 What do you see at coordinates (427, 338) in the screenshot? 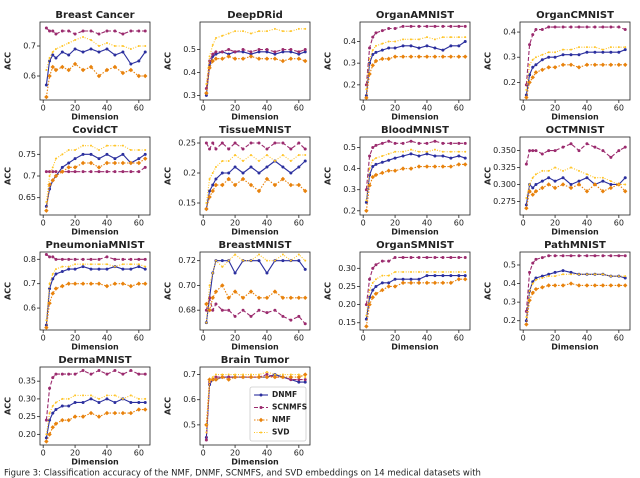
I see `x-tick-label: 40` at bounding box center [427, 338].